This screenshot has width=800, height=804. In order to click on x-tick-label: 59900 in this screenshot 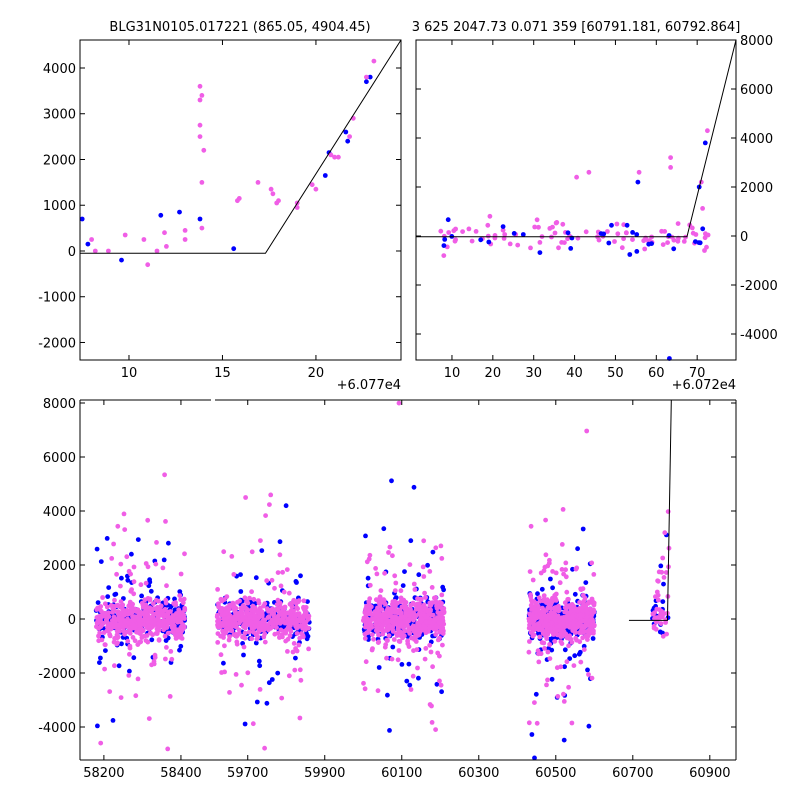, I will do `click(324, 773)`.